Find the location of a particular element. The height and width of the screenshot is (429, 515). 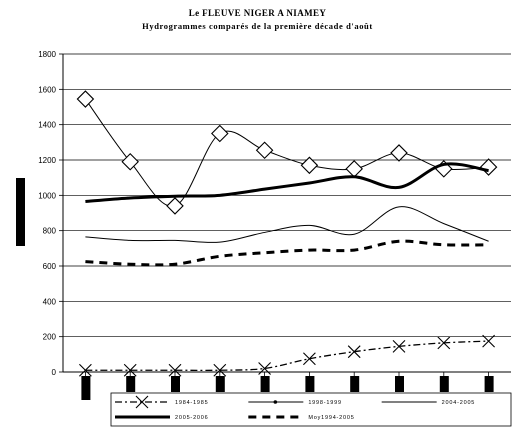

legend-box is located at coordinates (311, 409).